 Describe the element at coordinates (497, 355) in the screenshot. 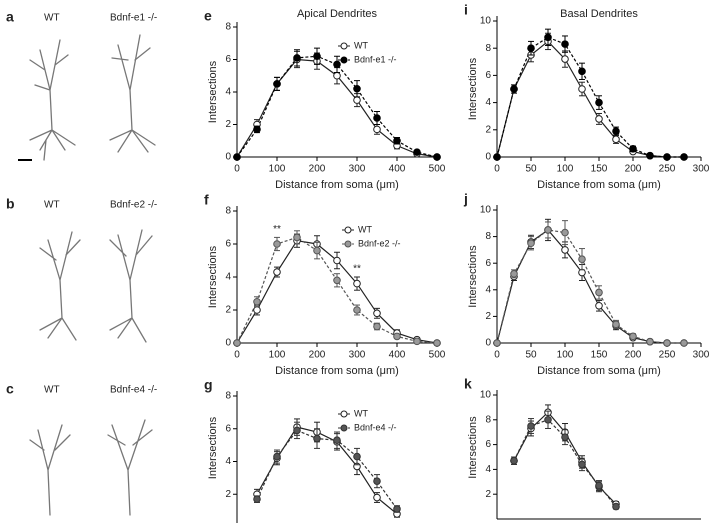

I see `x-tick-label: 0` at that location.